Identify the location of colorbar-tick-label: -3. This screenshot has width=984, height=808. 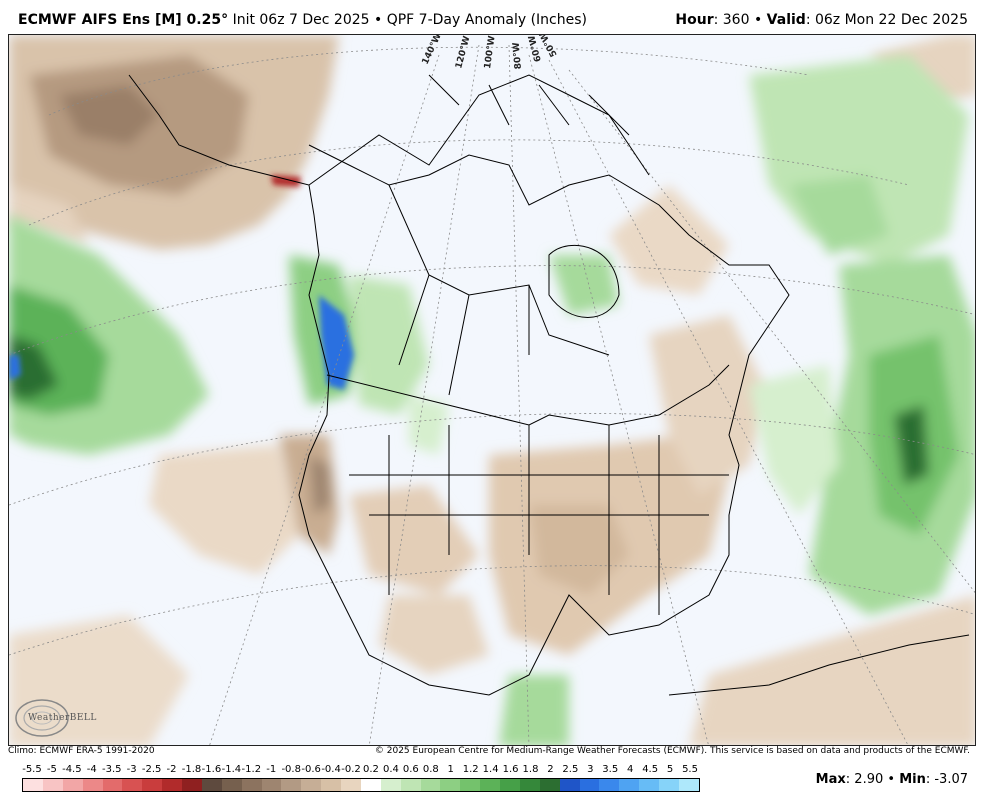
(131, 769).